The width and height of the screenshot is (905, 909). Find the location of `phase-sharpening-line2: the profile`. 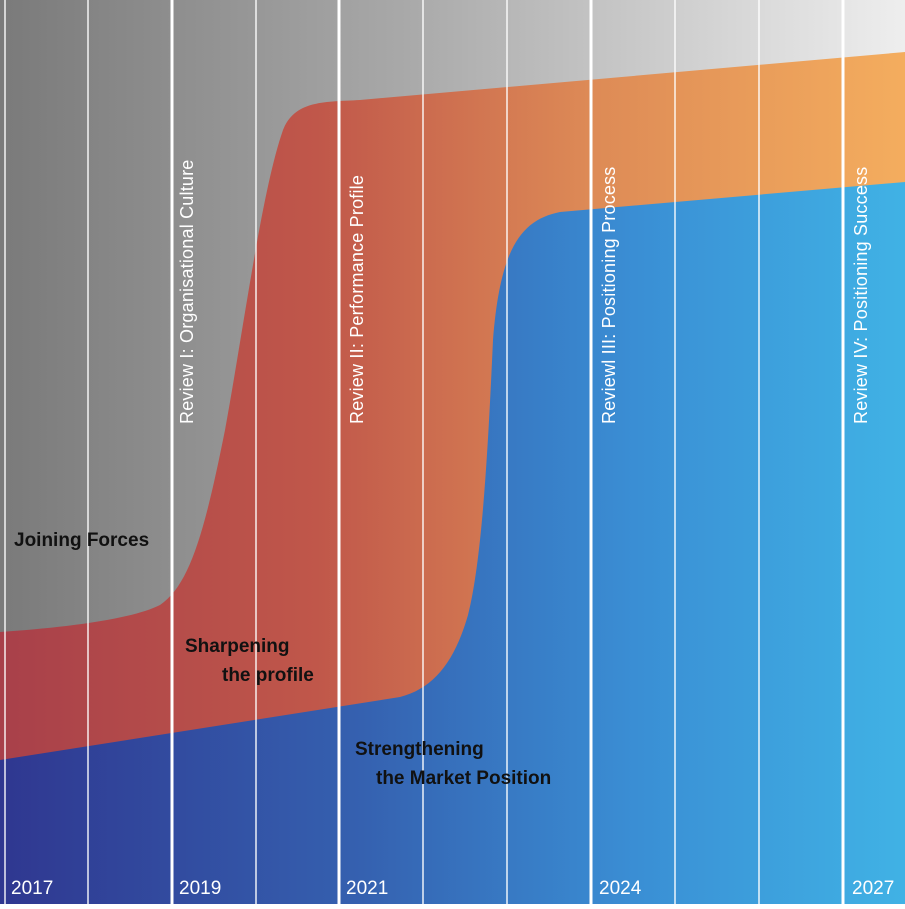

phase-sharpening-line2: the profile is located at coordinates (268, 675).